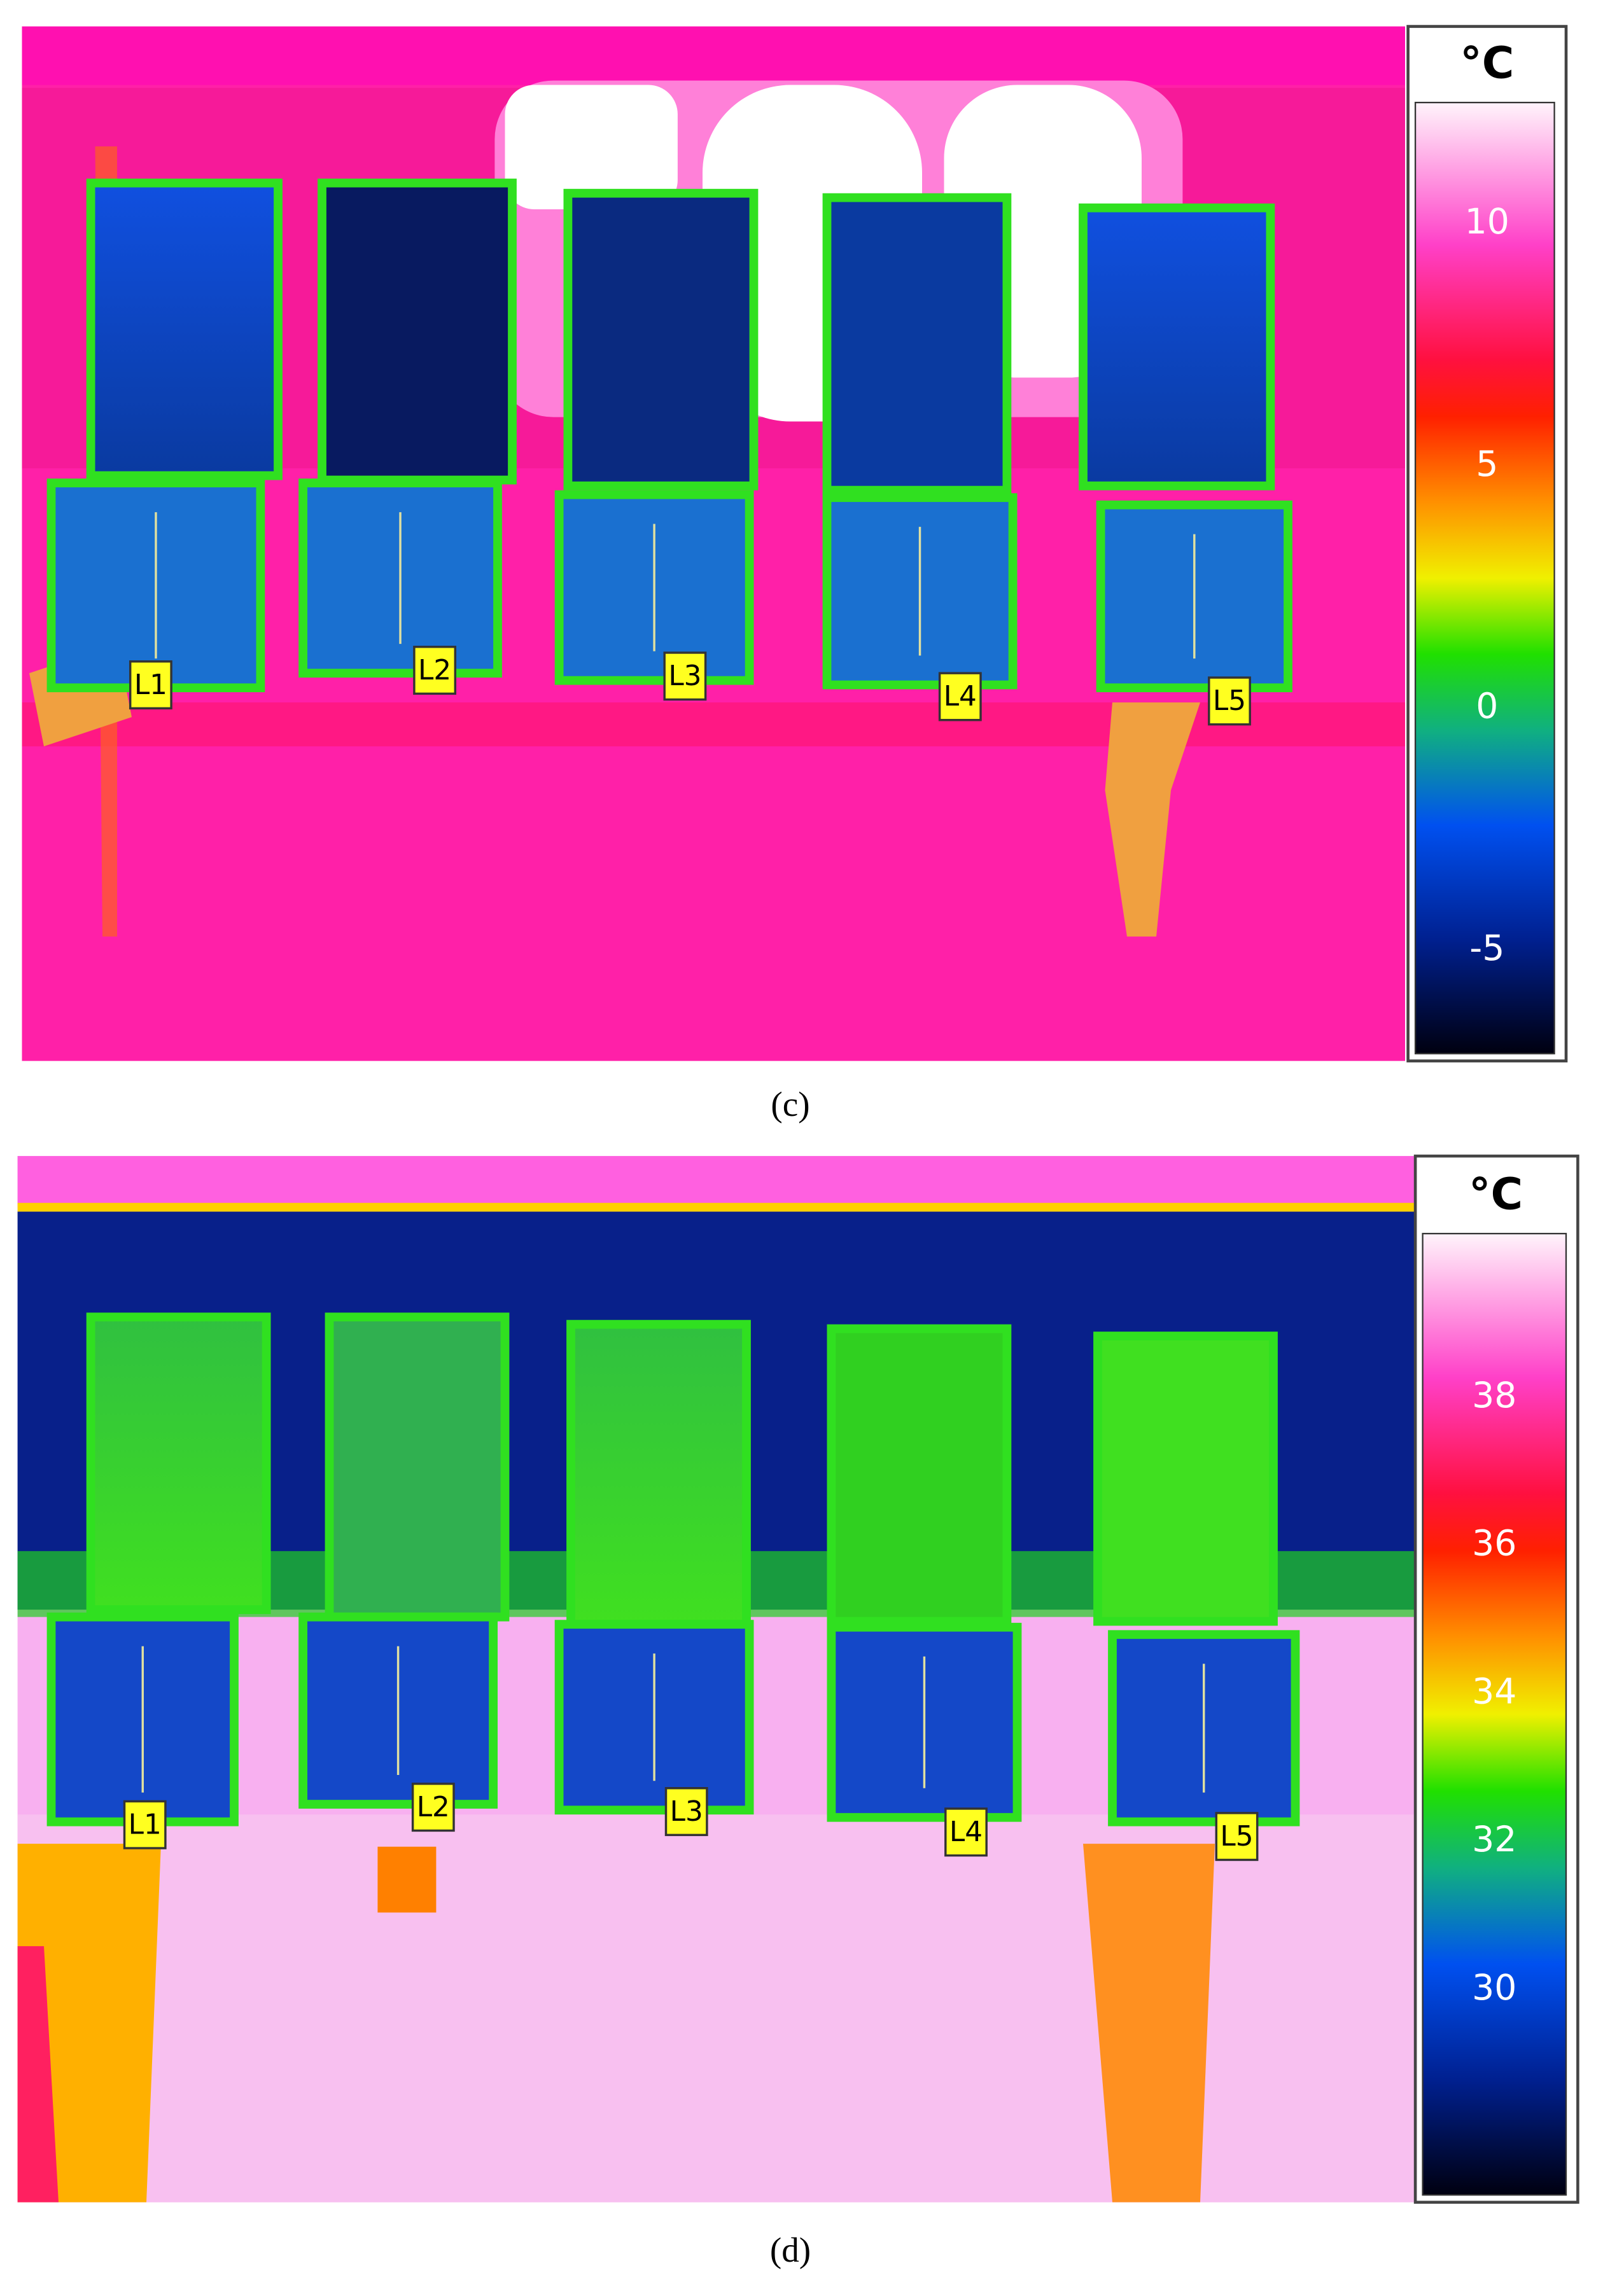  What do you see at coordinates (1494, 1691) in the screenshot?
I see `colorbar-tick: 34` at bounding box center [1494, 1691].